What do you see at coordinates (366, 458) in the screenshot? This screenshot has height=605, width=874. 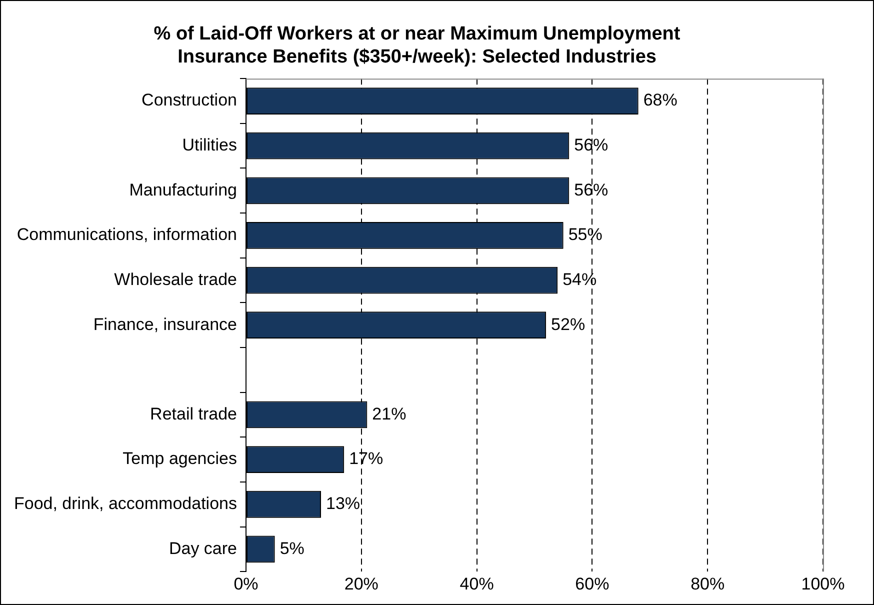 I see `data-label: 17%` at bounding box center [366, 458].